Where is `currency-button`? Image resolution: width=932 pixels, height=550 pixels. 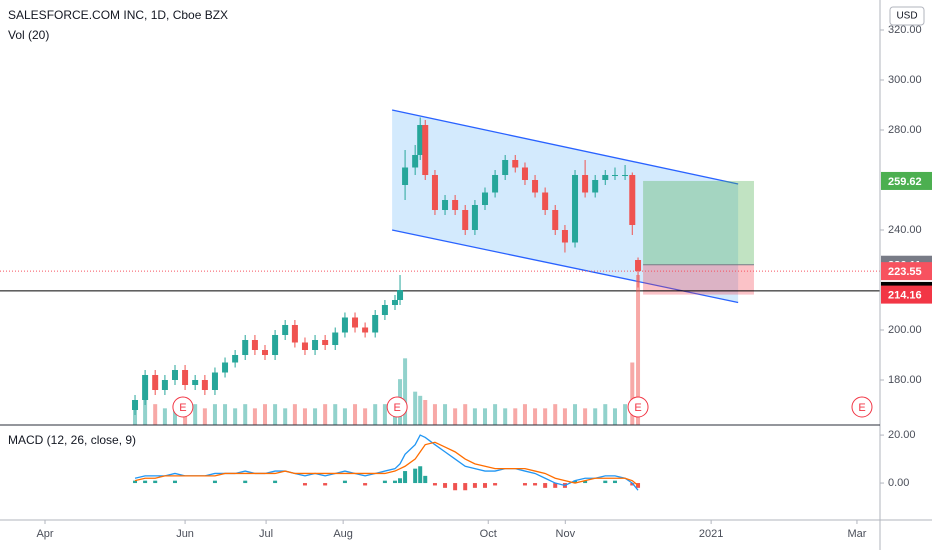
currency-button is located at coordinates (907, 16).